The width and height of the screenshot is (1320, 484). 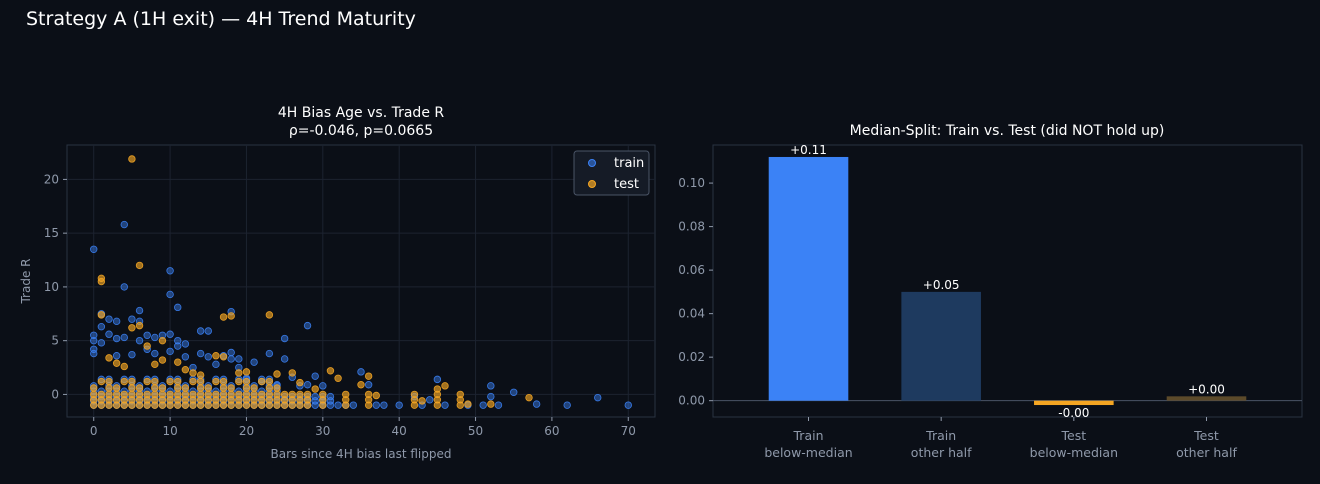 What do you see at coordinates (941, 285) in the screenshot?
I see `bar-value-label: +0.05` at bounding box center [941, 285].